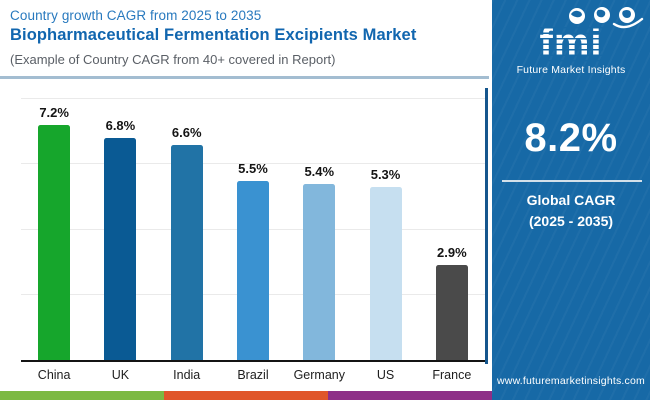  I want to click on fmi-logo-text-wrap: fmi, so click(571, 43).